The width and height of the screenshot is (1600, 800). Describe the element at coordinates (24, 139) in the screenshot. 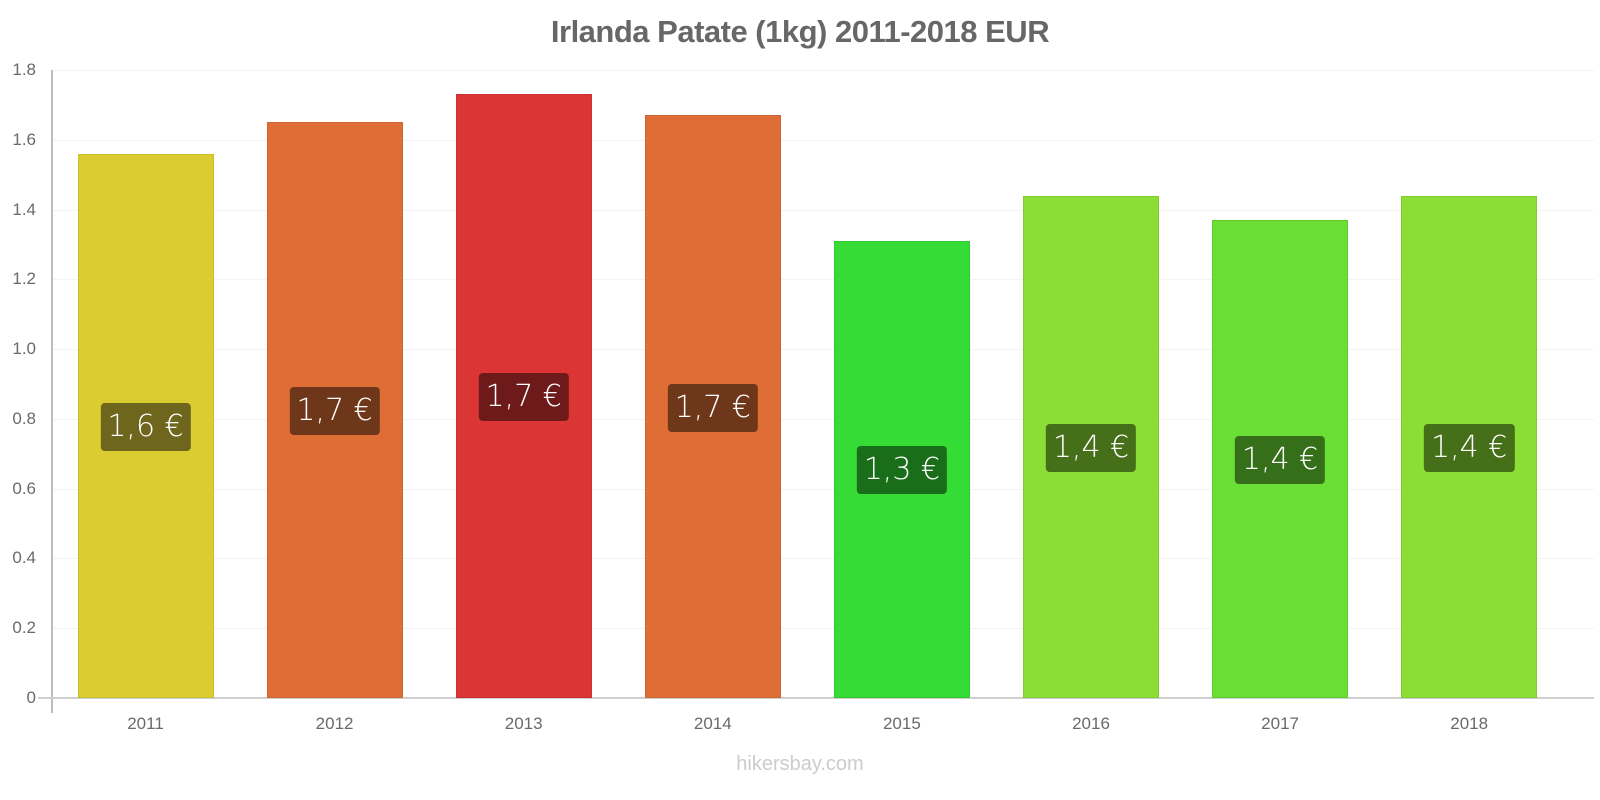

I see `y-tick-label: 1.6` at that location.